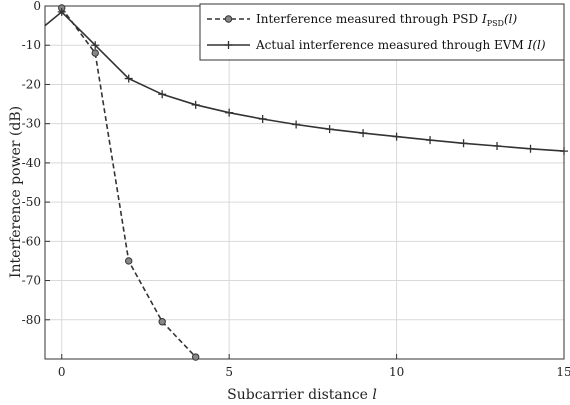  I want to click on x-axis-label: Subcarrier distance l, so click(302, 395).